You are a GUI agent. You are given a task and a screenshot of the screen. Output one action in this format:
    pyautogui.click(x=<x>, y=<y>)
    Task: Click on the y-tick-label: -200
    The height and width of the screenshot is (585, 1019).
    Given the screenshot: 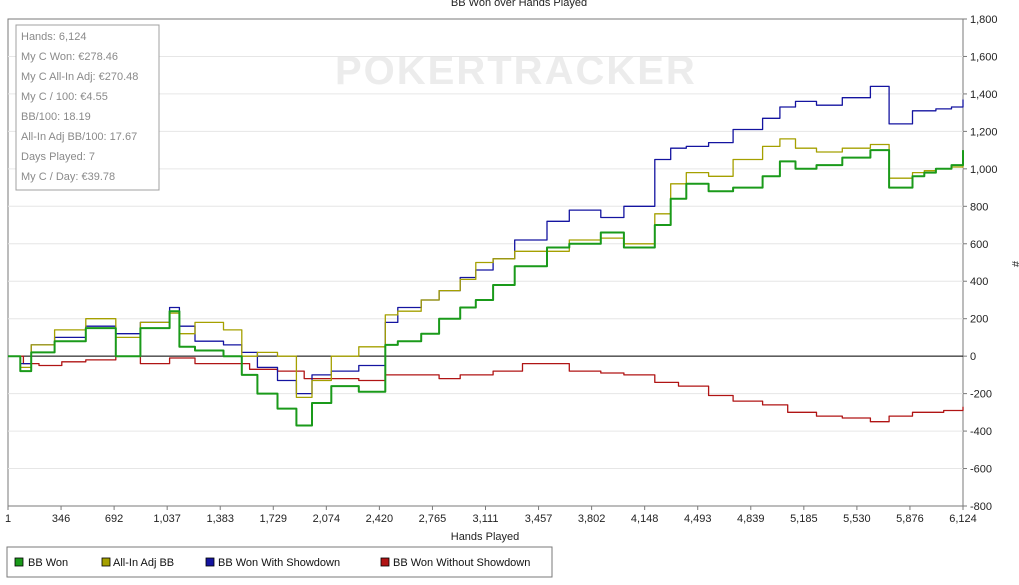 What is the action you would take?
    pyautogui.click(x=981, y=395)
    